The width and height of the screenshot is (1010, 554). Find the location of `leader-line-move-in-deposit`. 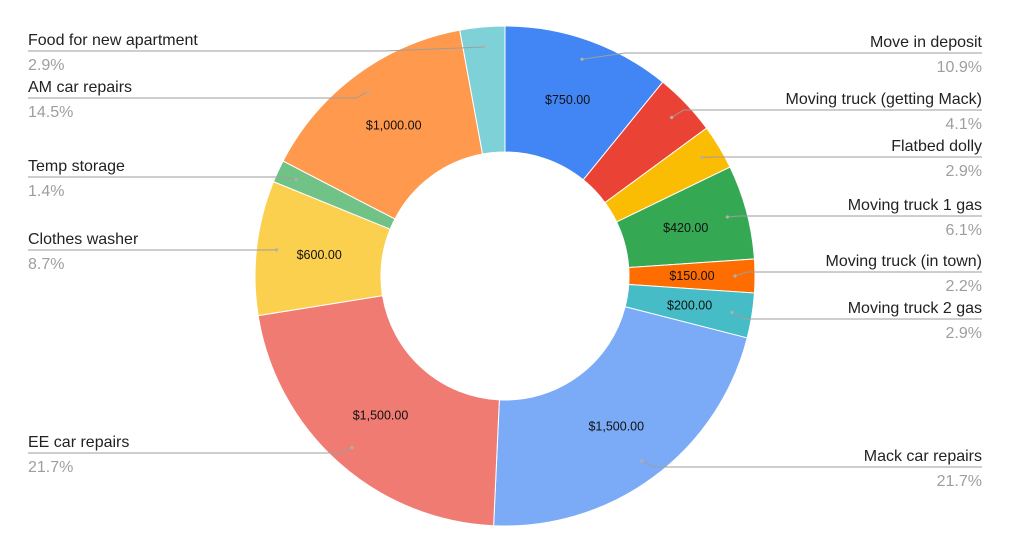

leader-line-move-in-deposit is located at coordinates (781, 56).